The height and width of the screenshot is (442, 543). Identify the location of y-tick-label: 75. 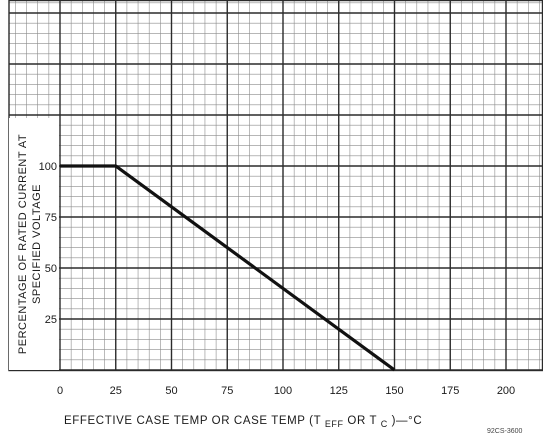
(51, 218).